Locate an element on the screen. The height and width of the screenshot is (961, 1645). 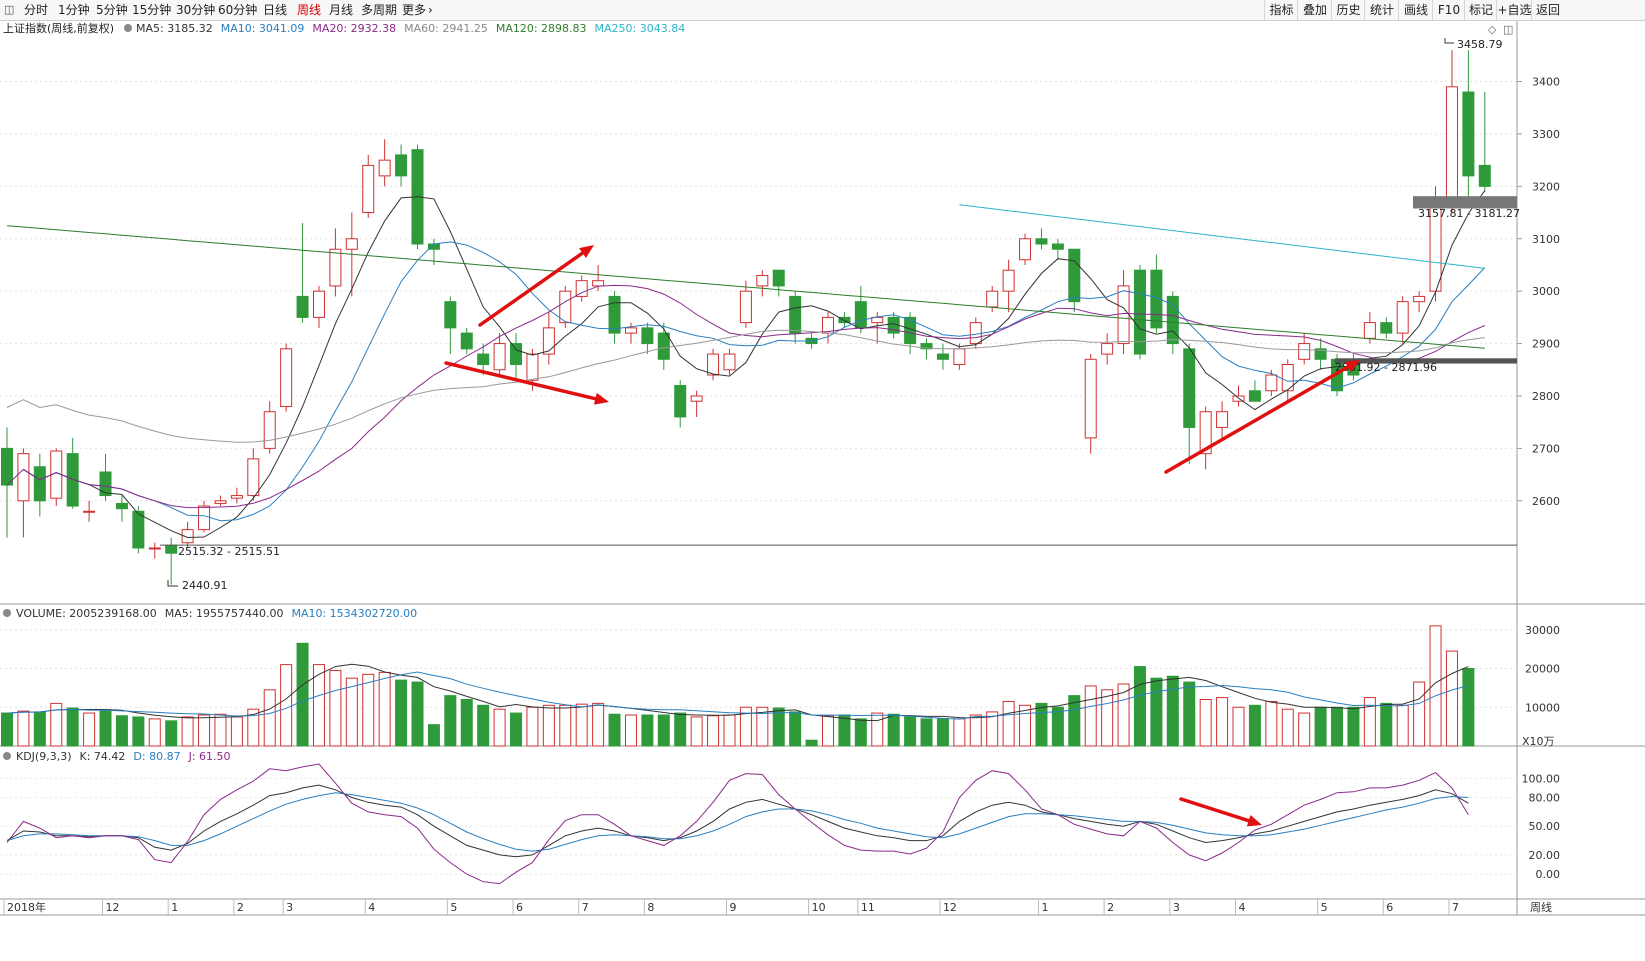
chevron-right-icon: › is located at coordinates (430, 10).